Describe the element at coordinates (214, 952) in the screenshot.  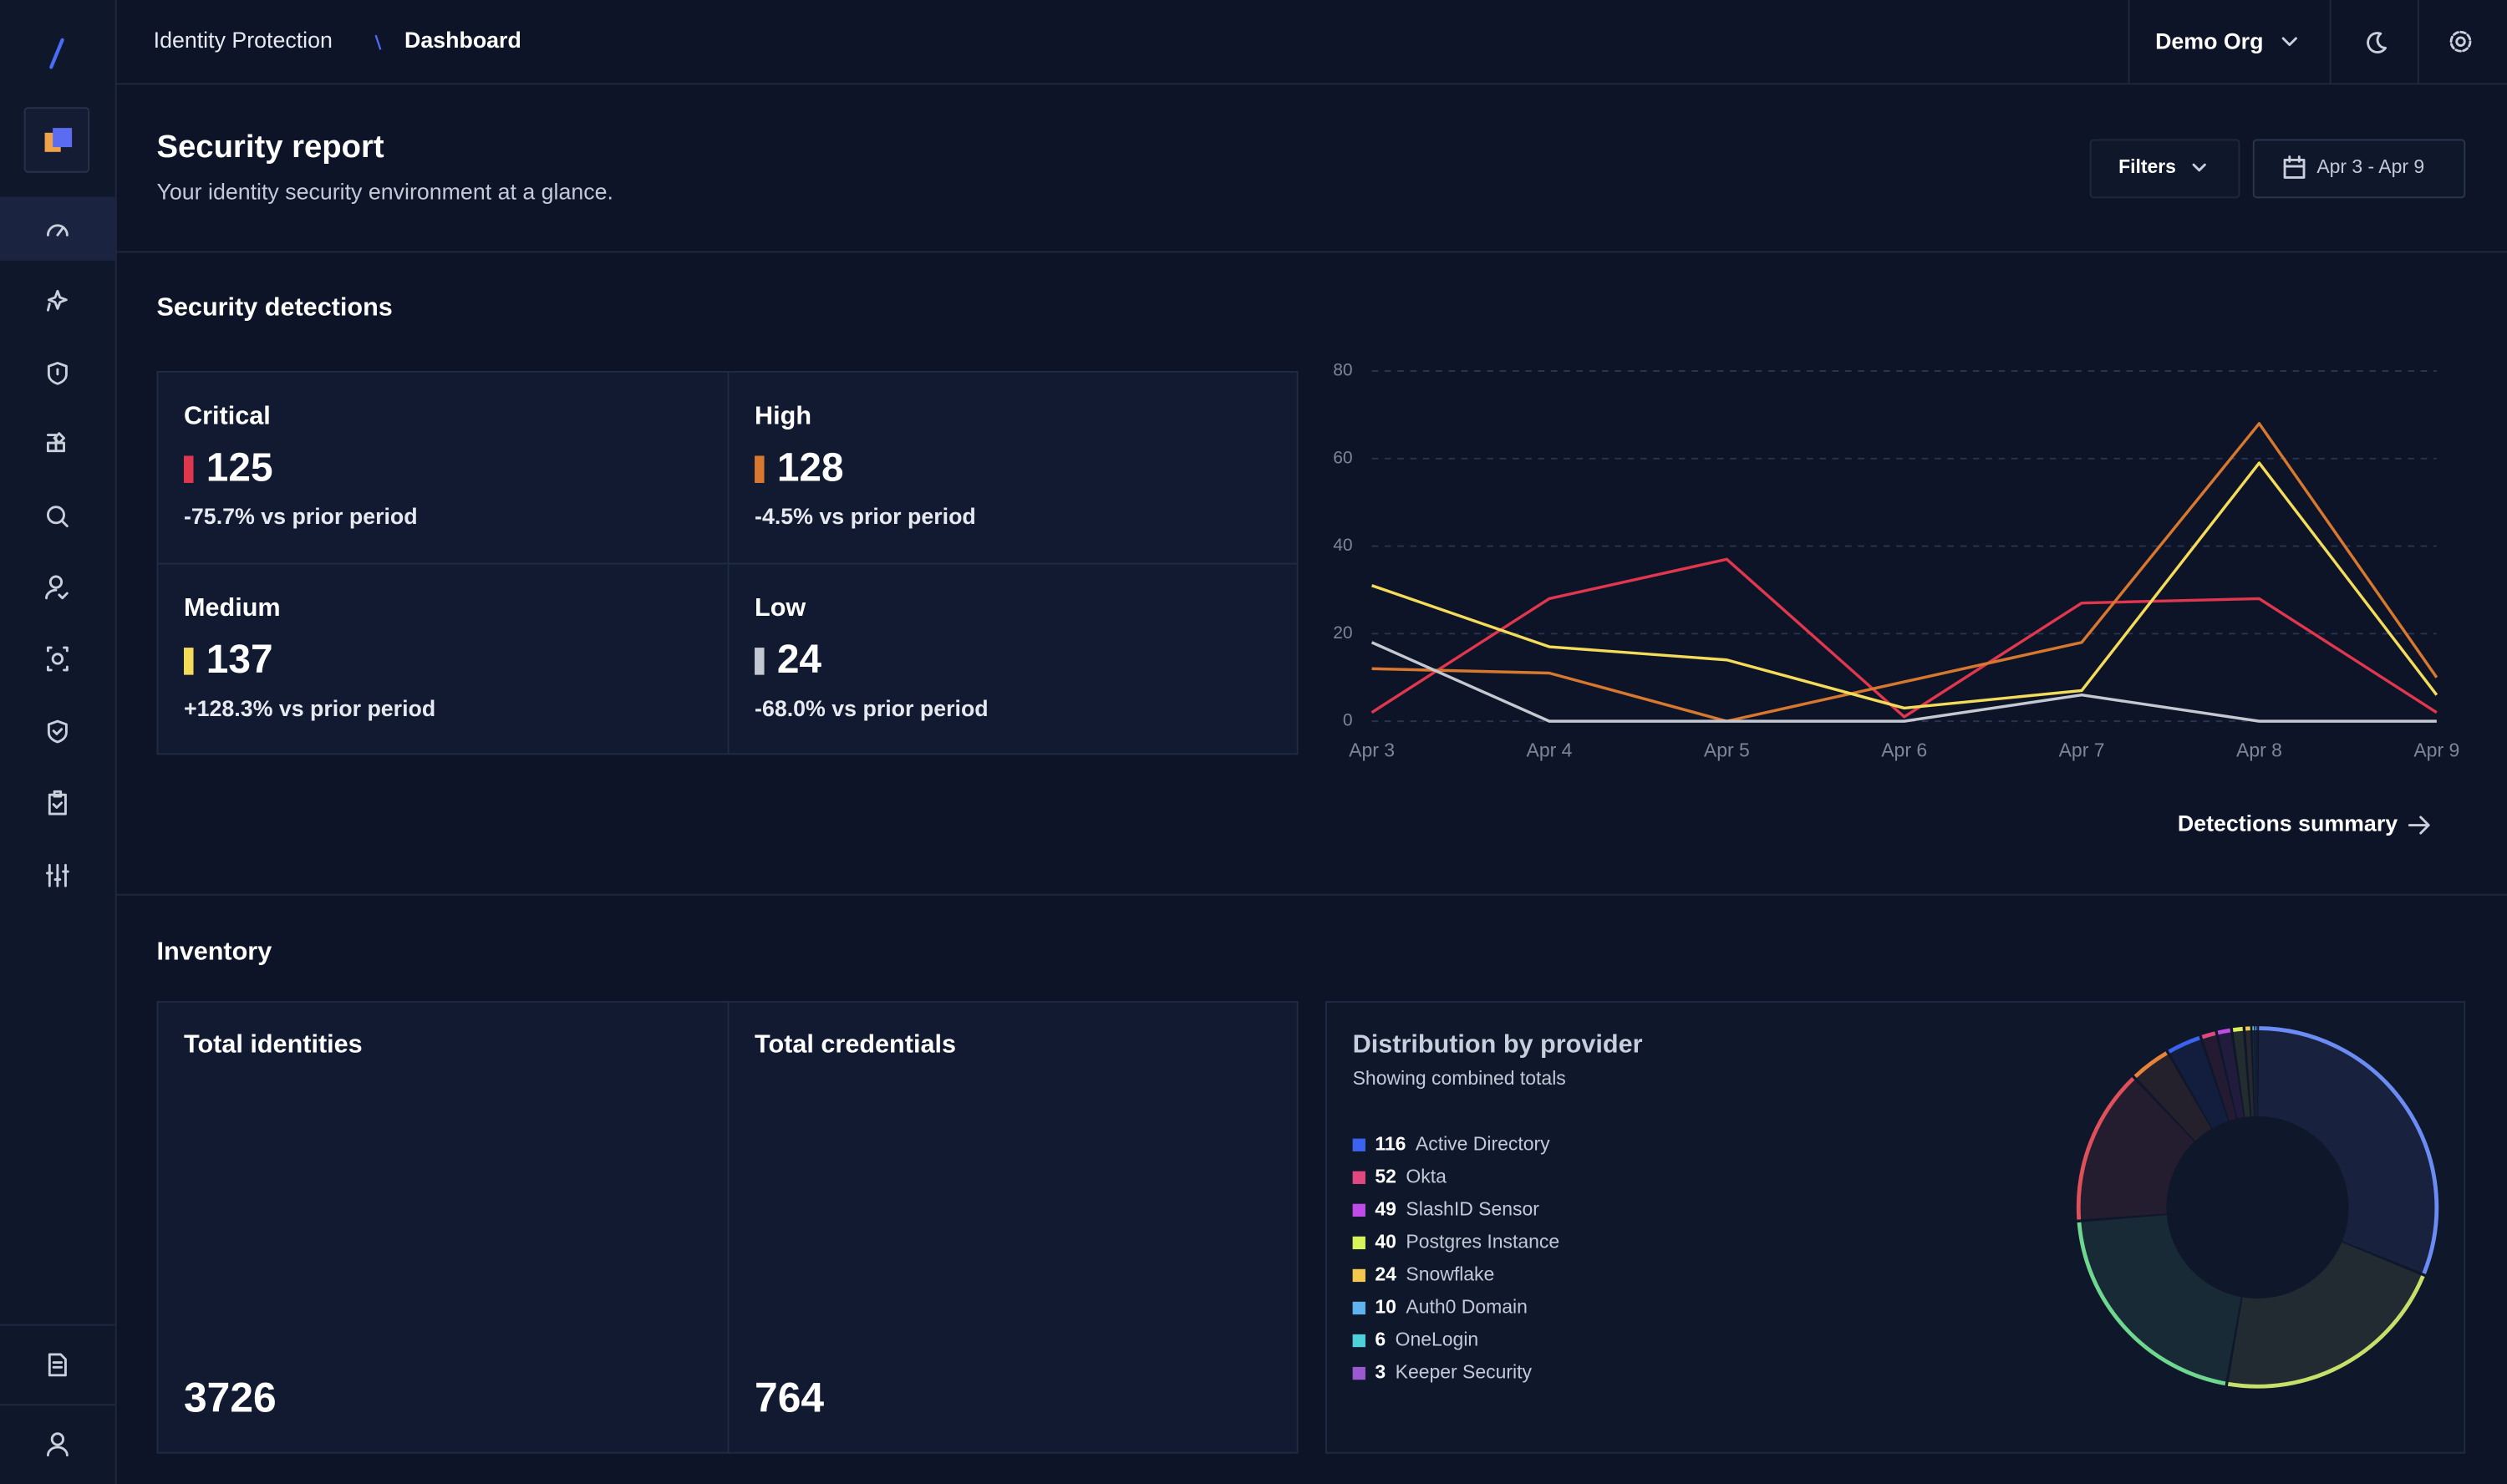
I see `section-title: Inventory` at that location.